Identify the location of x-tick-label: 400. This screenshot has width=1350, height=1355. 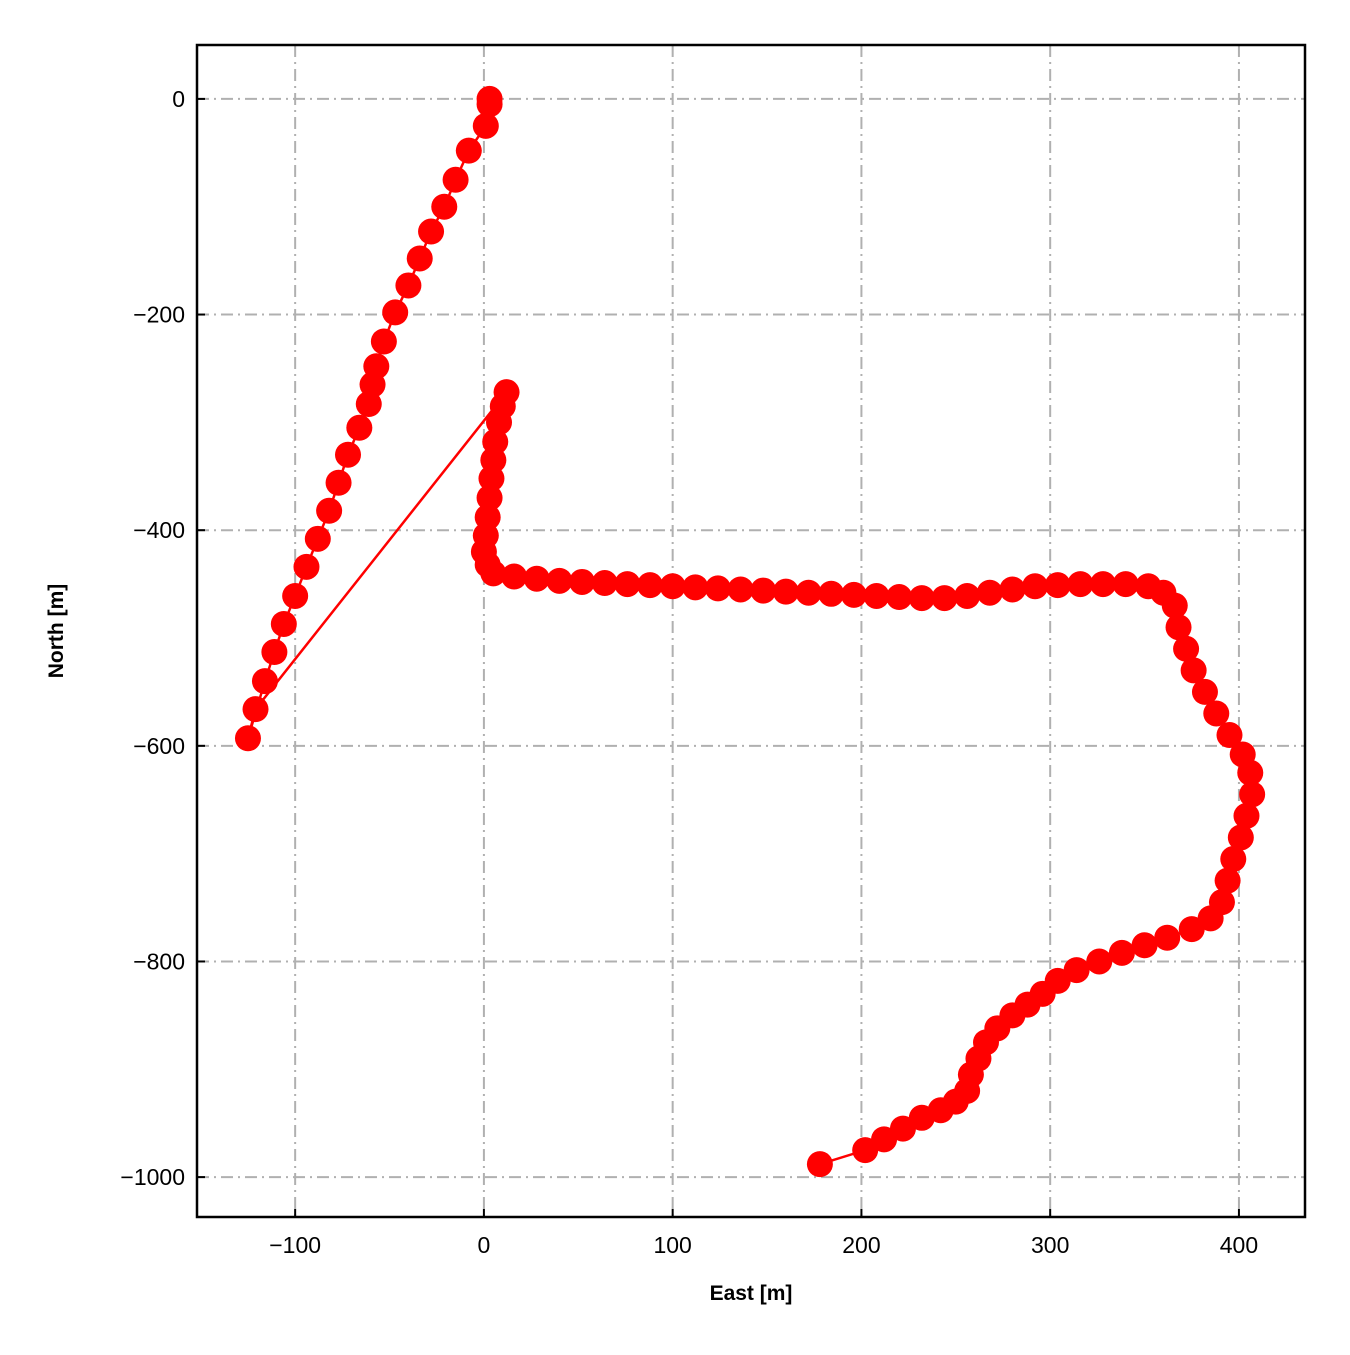
(1239, 1245).